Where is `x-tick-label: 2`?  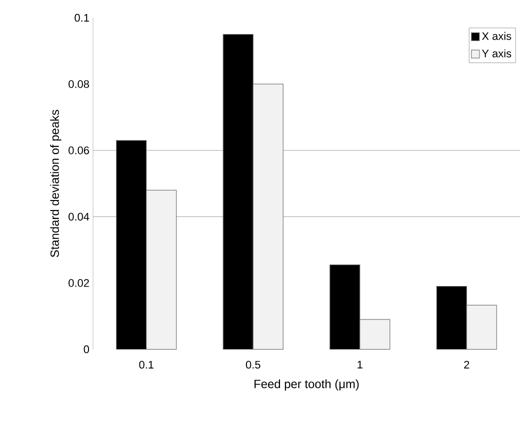 x-tick-label: 2 is located at coordinates (467, 364).